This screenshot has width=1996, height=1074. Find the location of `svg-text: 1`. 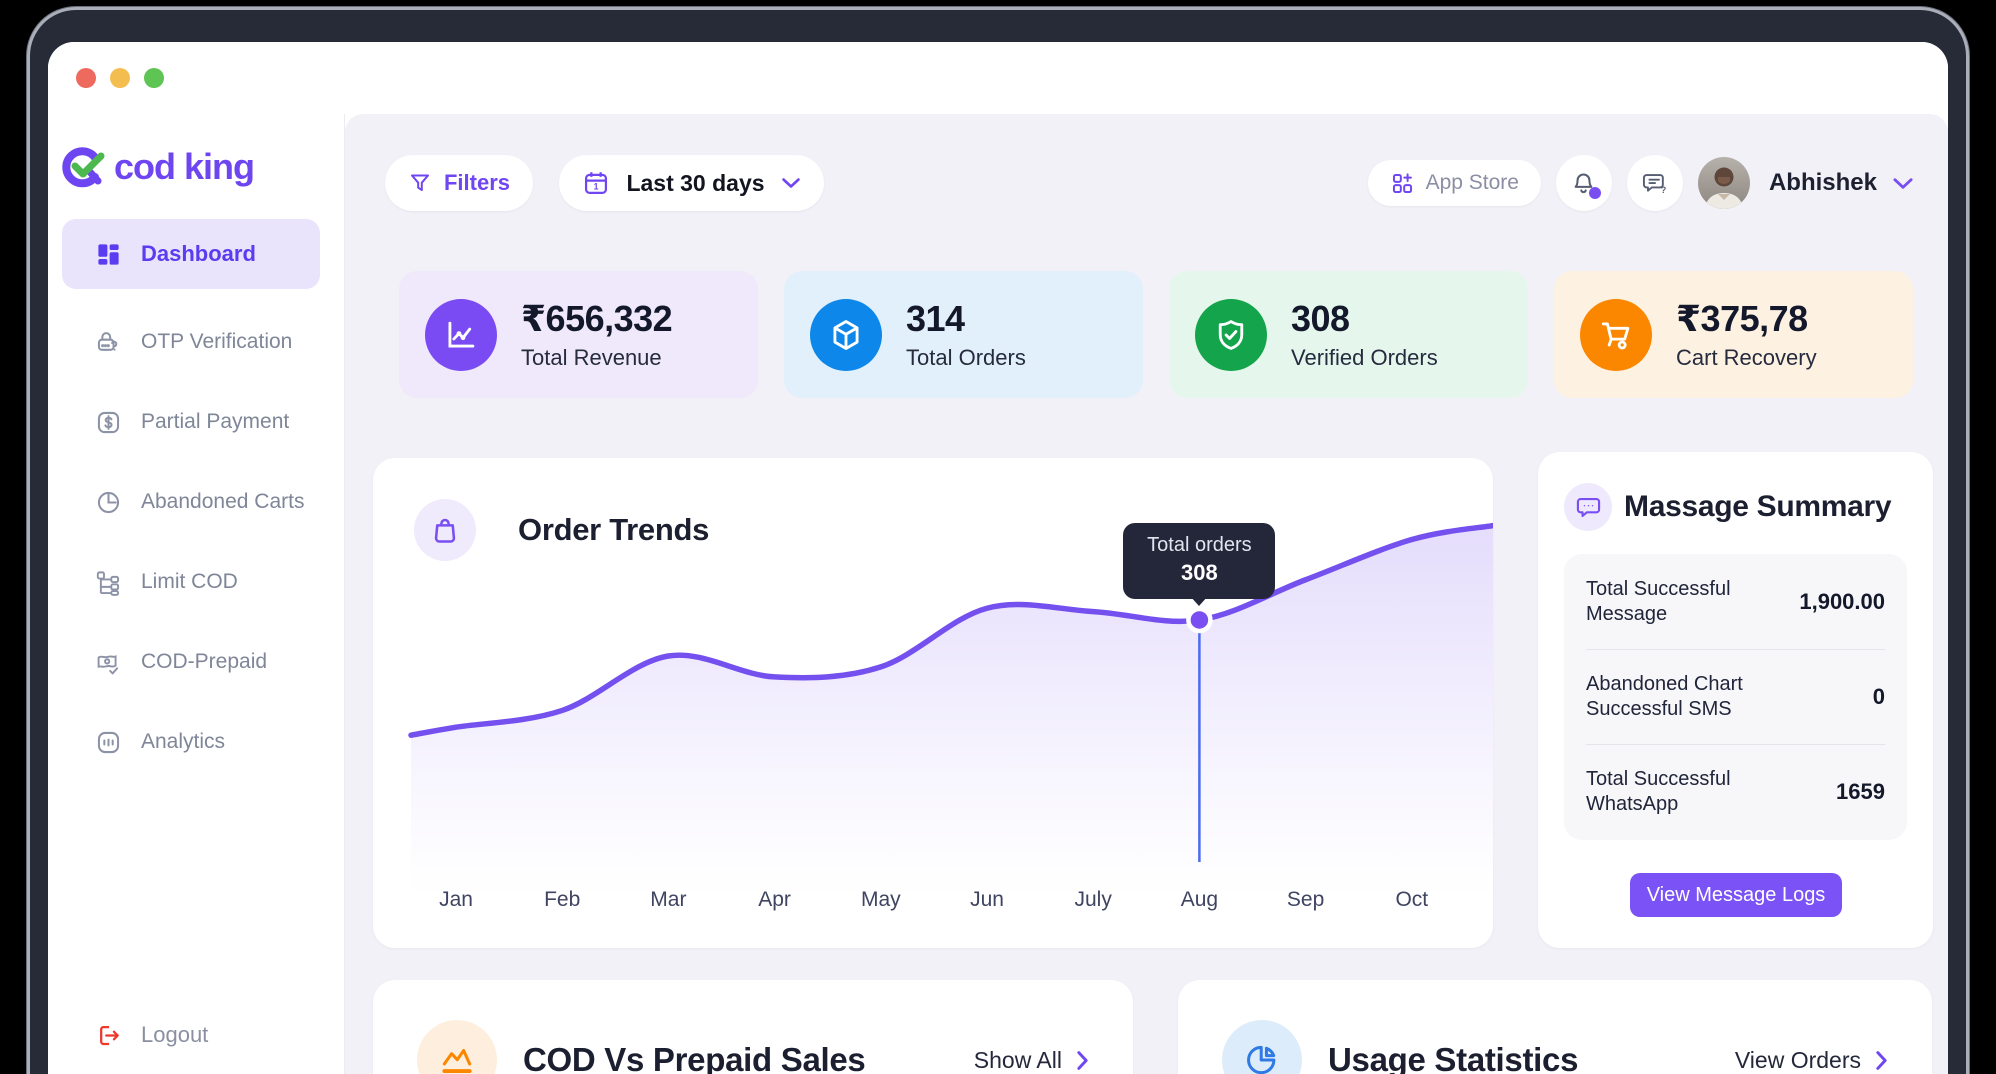

svg-text: 1 is located at coordinates (596, 186).